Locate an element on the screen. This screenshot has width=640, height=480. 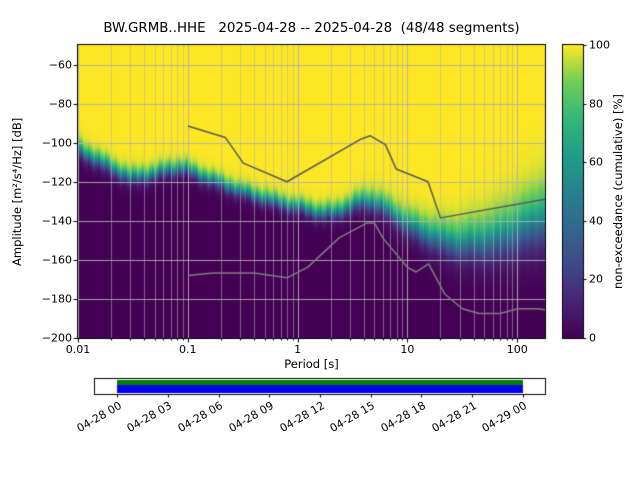
colorbar-tick-label: 20 is located at coordinates (596, 279).